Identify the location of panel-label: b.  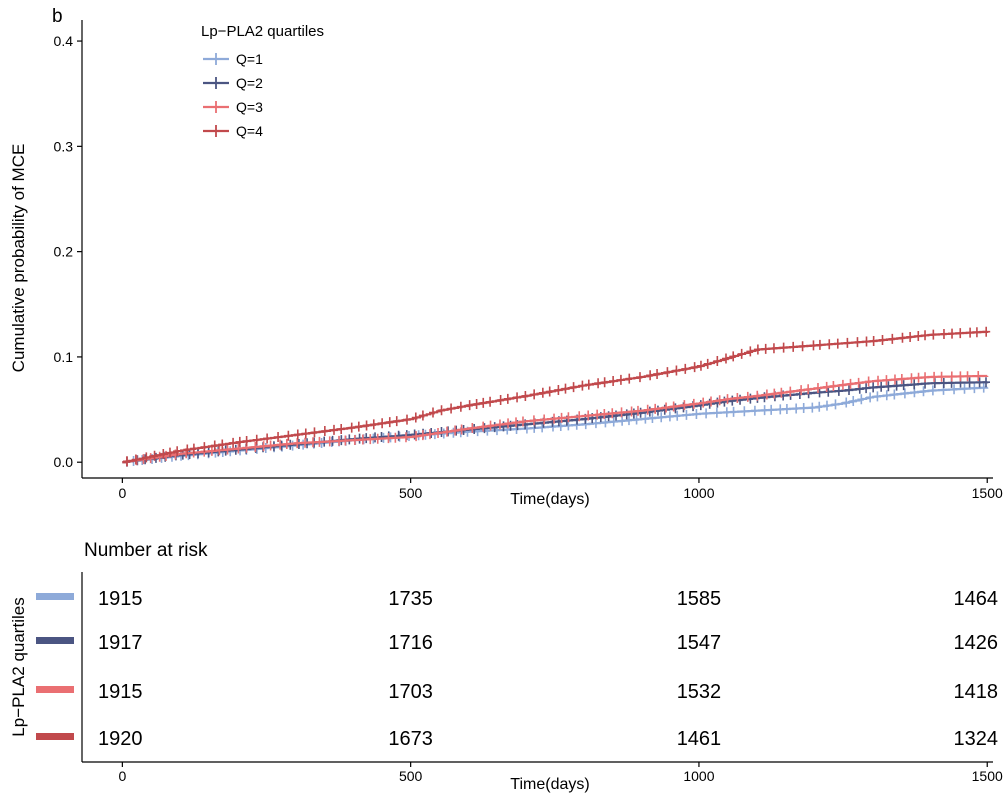
(57, 16).